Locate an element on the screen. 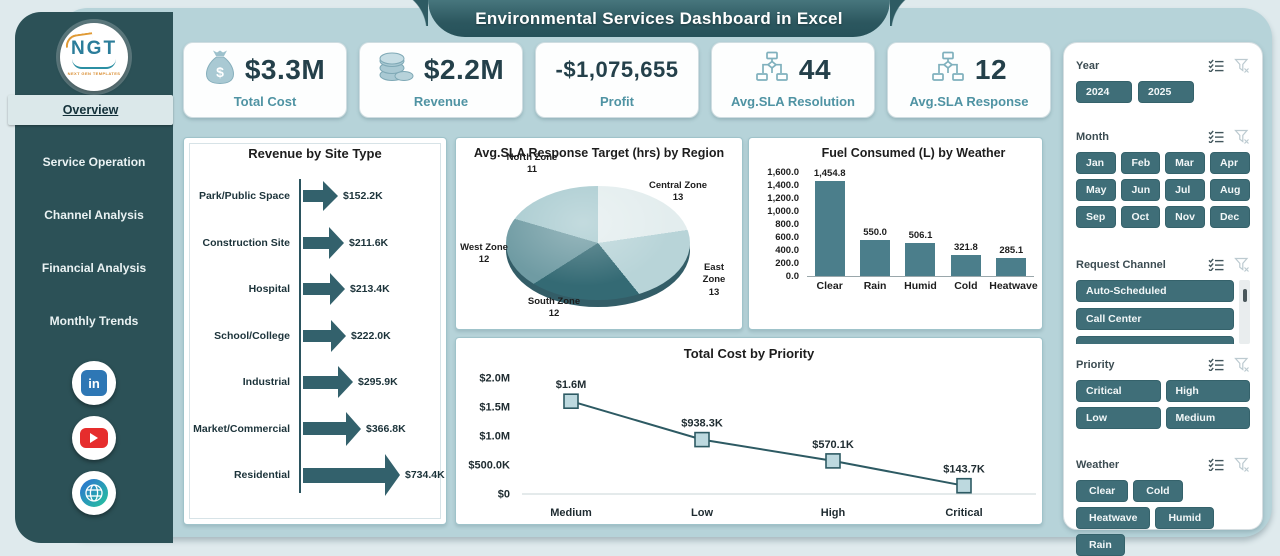 Image resolution: width=1280 pixels, height=556 pixels. slicer-priority: Priority Critical High Low Medium is located at coordinates (1163, 393).